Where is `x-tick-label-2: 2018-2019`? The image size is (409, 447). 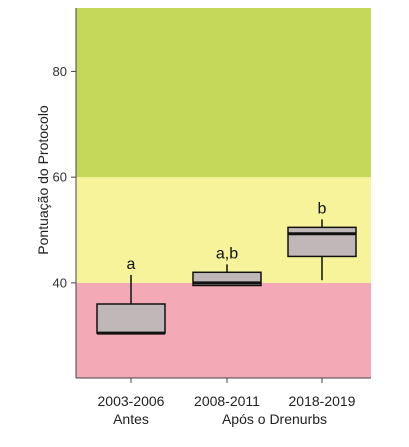 x-tick-label-2: 2018-2019 is located at coordinates (322, 401).